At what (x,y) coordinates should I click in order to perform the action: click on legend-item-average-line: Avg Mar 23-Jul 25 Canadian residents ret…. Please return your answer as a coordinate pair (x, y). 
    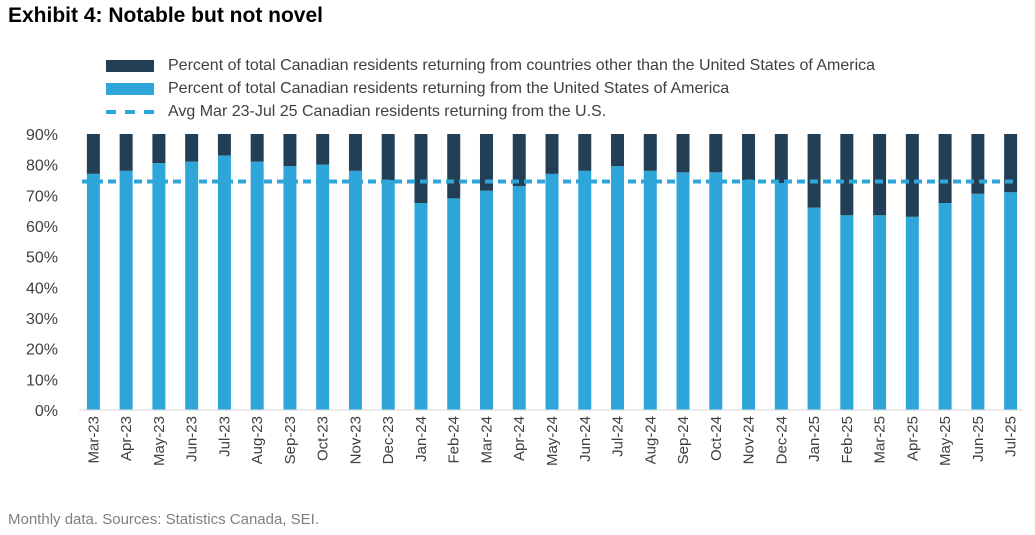
    Looking at the image, I should click on (490, 111).